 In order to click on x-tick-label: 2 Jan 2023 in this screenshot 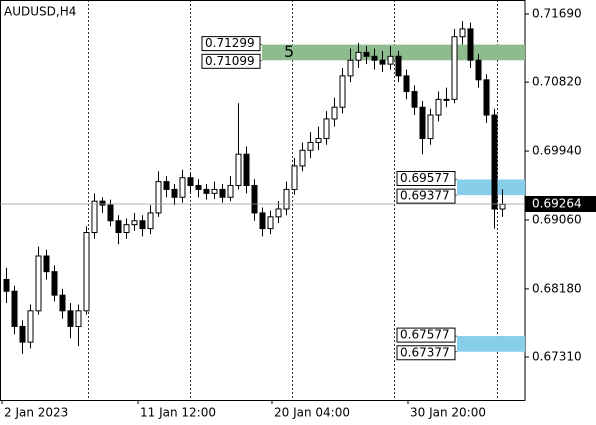, I will do `click(36, 413)`.